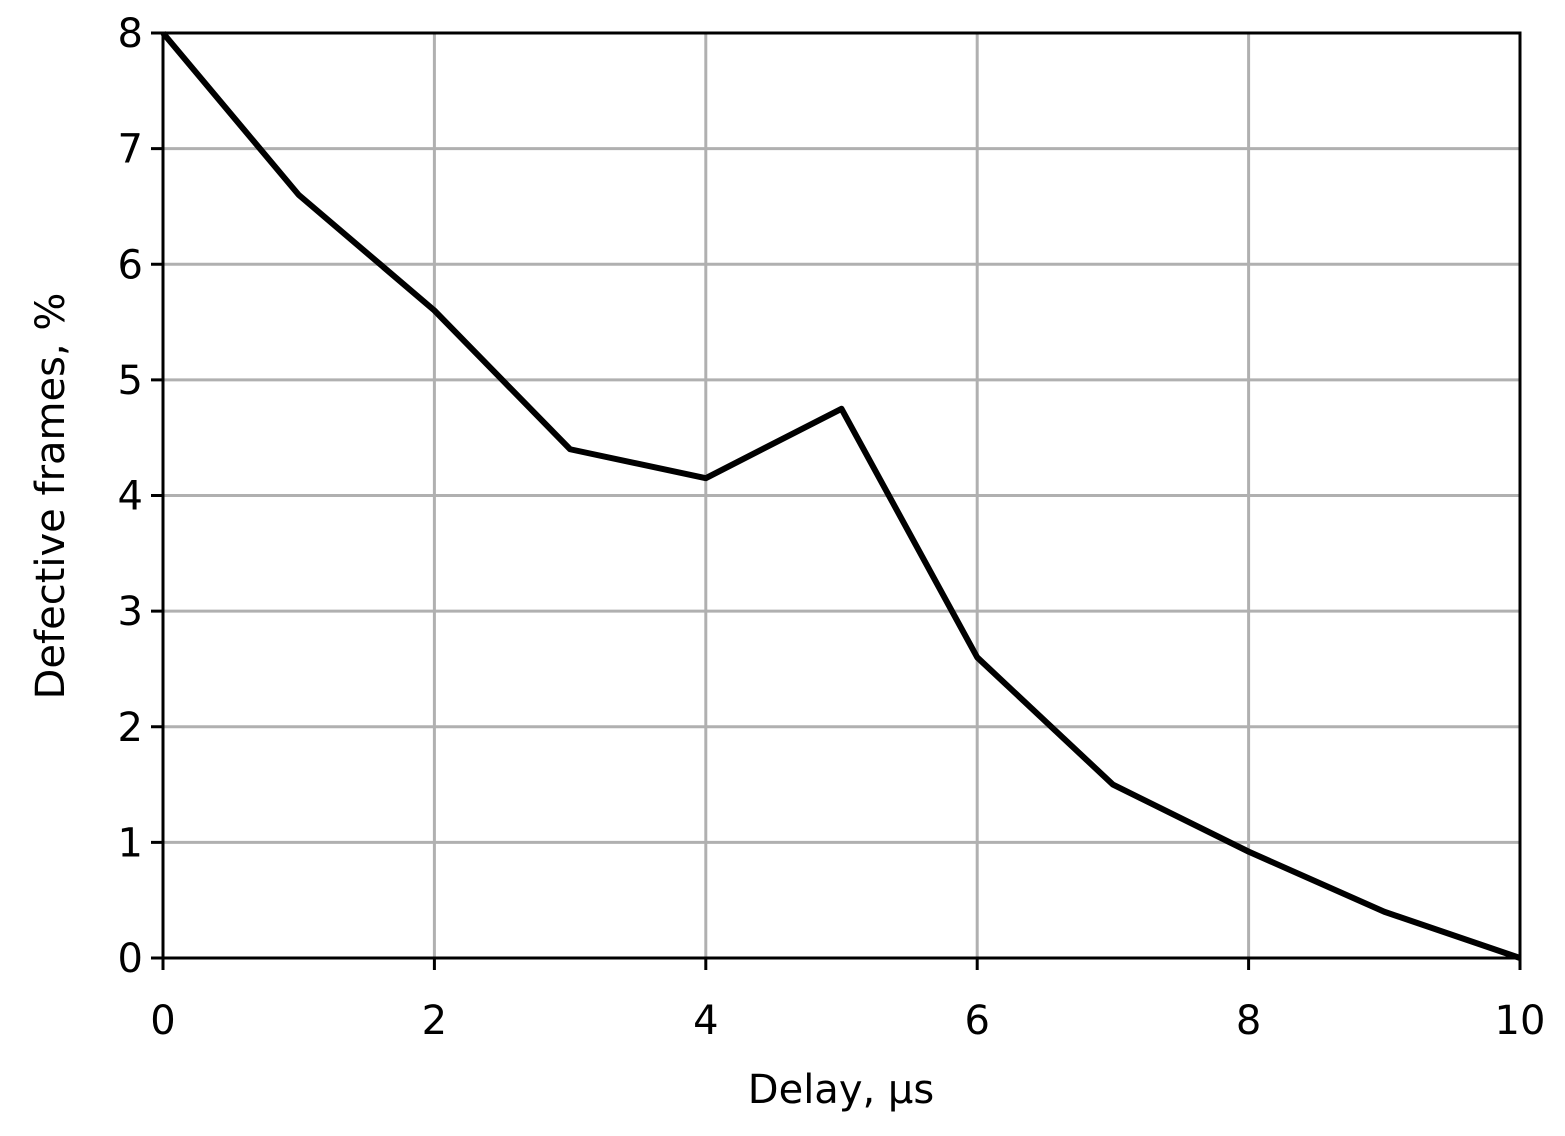  Describe the element at coordinates (841, 1090) in the screenshot. I see `x-axis-label: Delay, μs` at that location.